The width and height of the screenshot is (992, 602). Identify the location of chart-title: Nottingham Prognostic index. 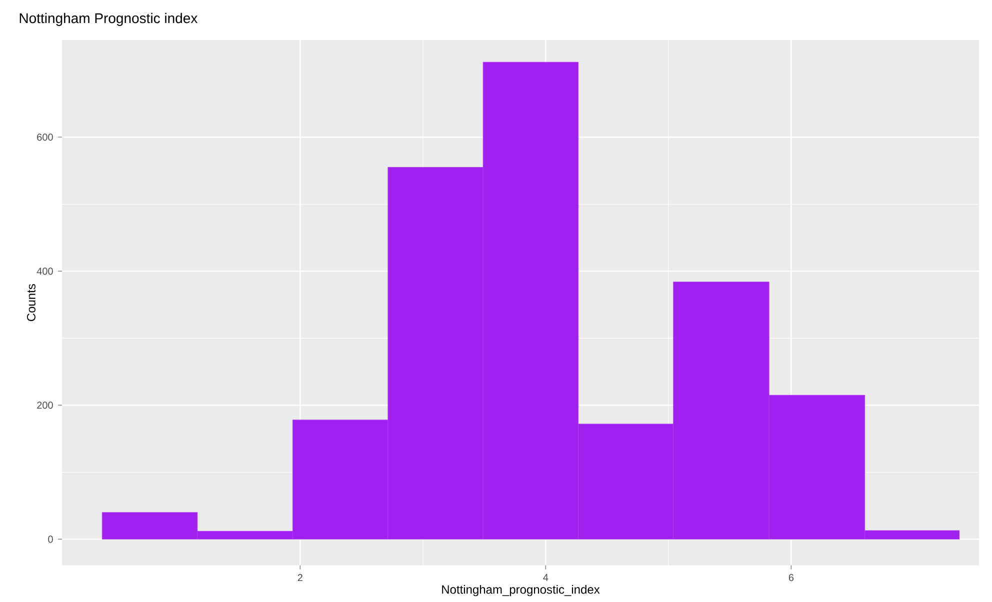
(109, 19).